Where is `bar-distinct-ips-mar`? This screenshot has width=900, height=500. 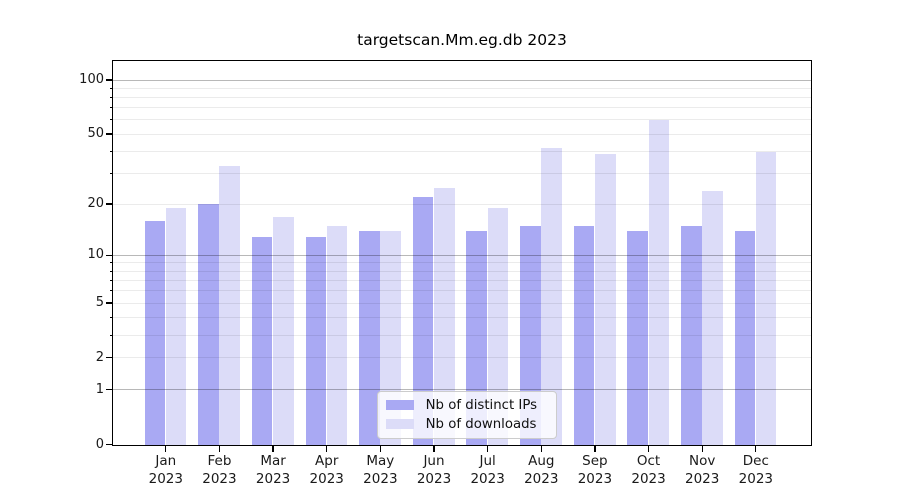
bar-distinct-ips-mar is located at coordinates (262, 340).